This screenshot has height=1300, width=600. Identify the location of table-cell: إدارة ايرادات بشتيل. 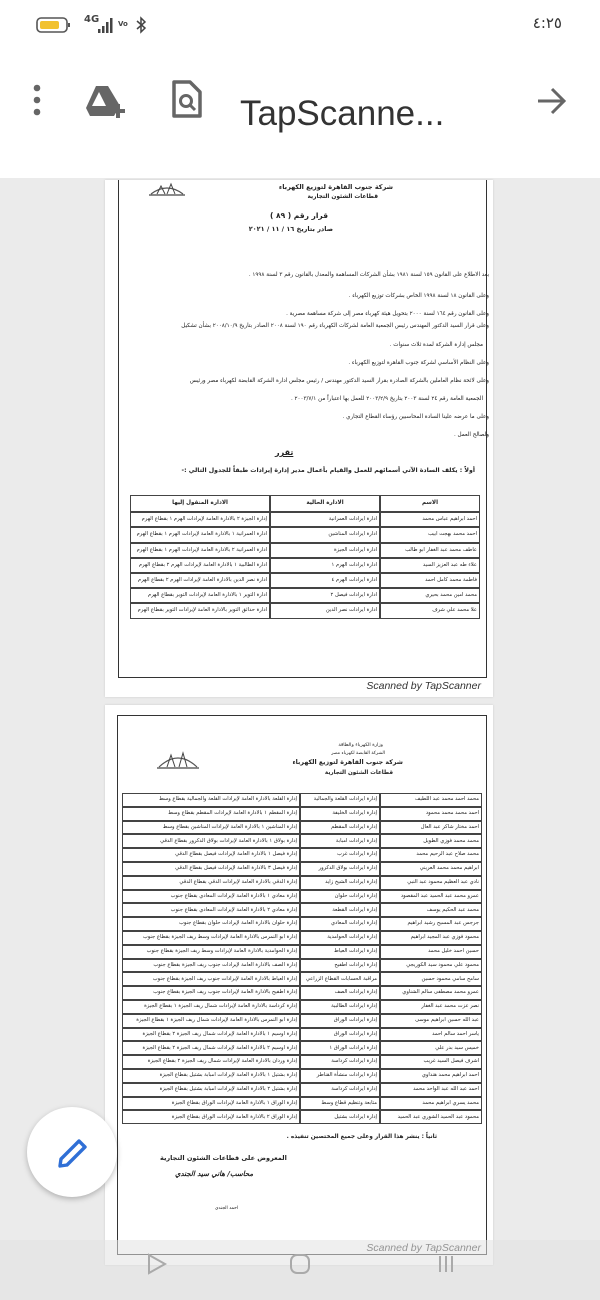
(340, 1117).